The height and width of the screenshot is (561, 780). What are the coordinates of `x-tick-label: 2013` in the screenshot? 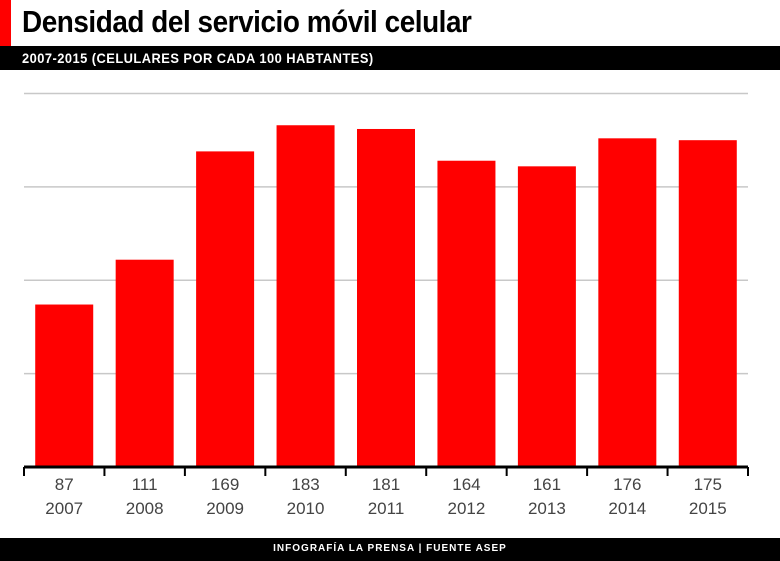 It's located at (547, 508).